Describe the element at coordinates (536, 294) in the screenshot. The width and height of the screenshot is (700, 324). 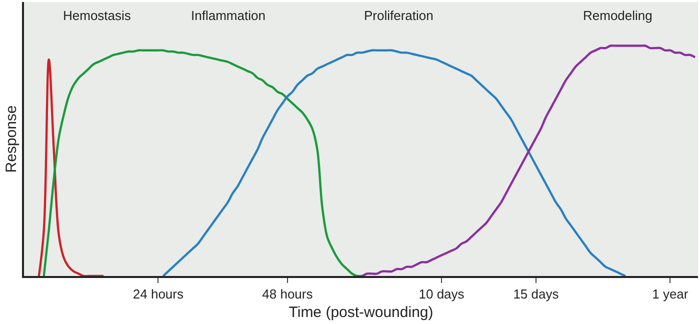
I see `x-tick-label: 15 days` at that location.